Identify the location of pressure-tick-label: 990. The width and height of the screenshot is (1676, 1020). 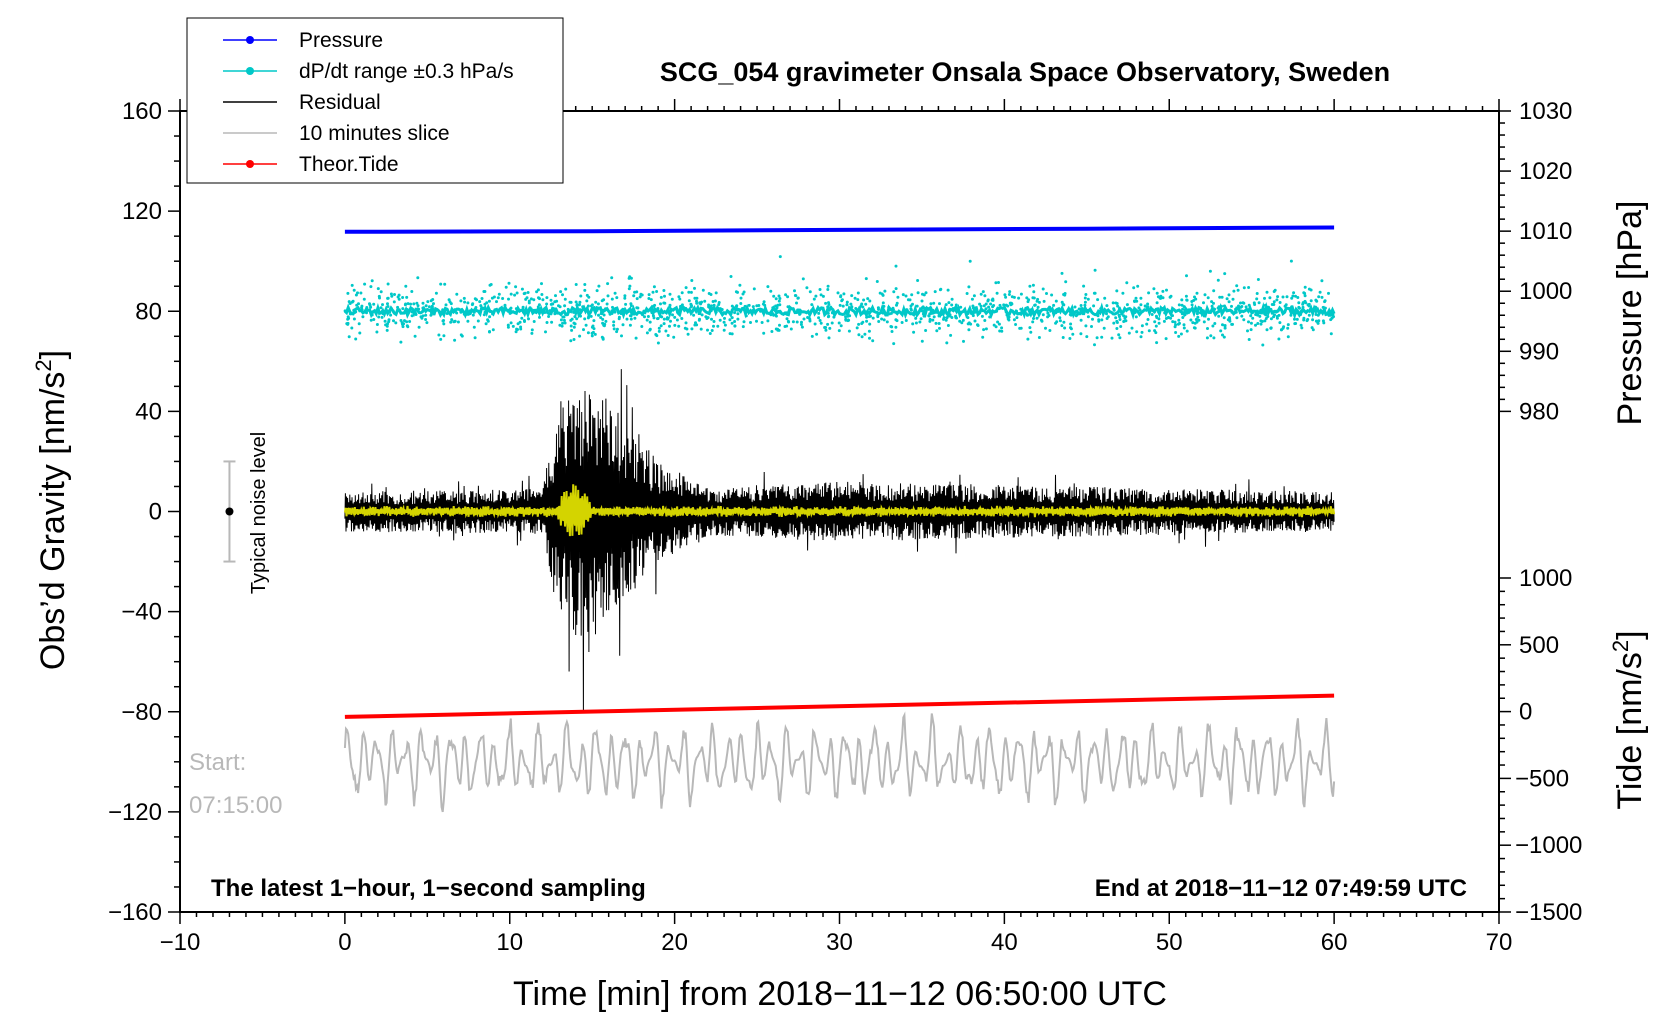
(1539, 351).